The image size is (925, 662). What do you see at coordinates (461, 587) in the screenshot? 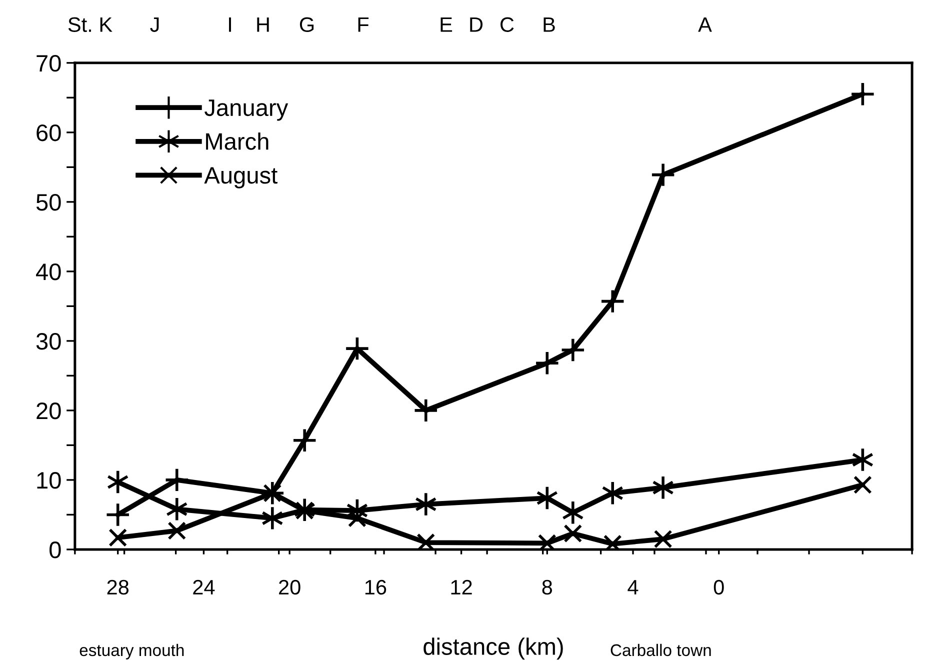
I see `x-tick-label: 12` at bounding box center [461, 587].